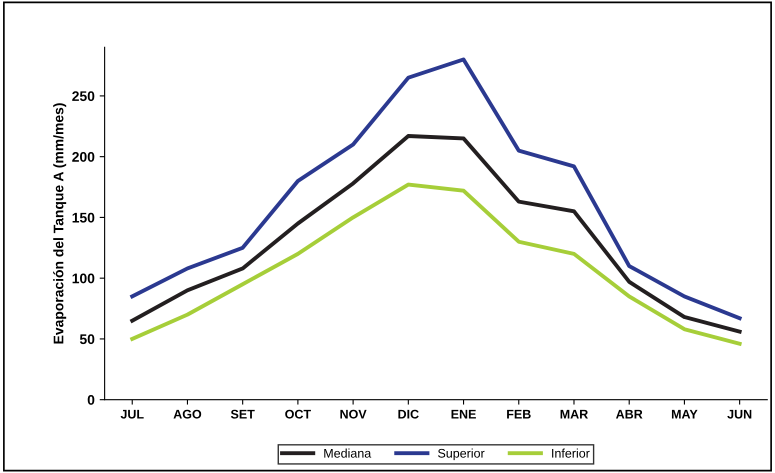 The height and width of the screenshot is (473, 775). I want to click on x-tick-label: MAY, so click(685, 414).